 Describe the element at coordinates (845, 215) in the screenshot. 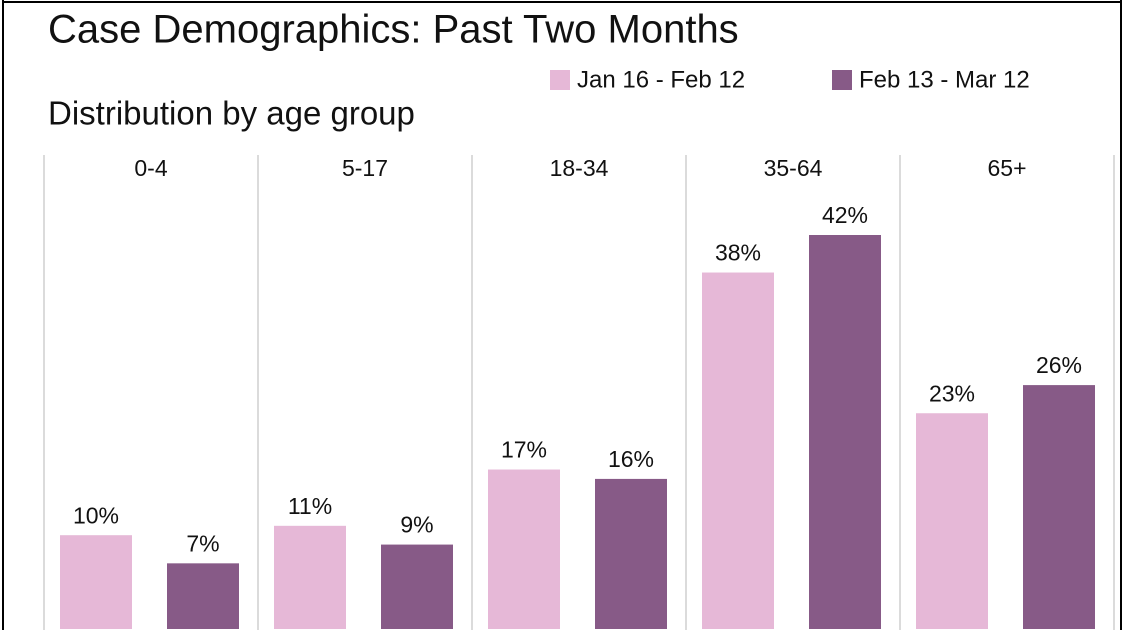

I see `value-label: 42%` at that location.